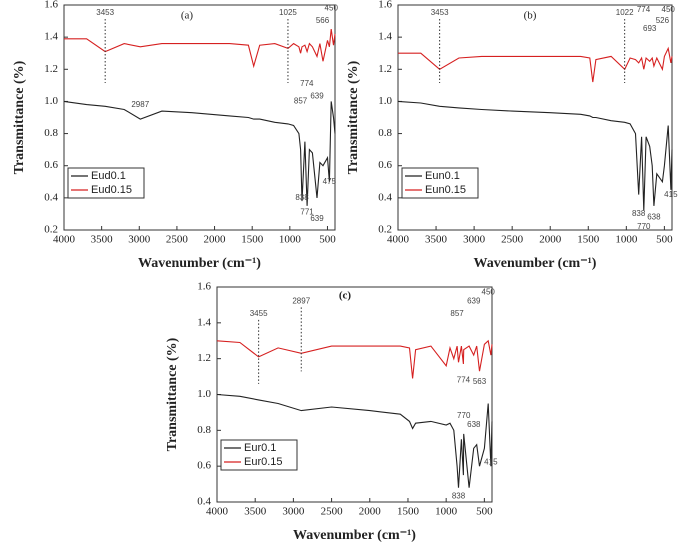  What do you see at coordinates (301, 300) in the screenshot?
I see `peak-label: 2897` at bounding box center [301, 300].